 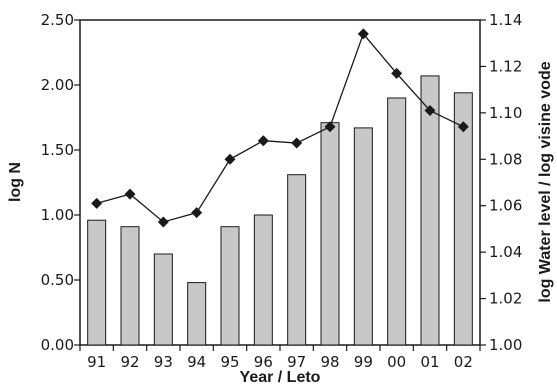 I want to click on right-tick-label: 1.10, so click(x=505, y=113).